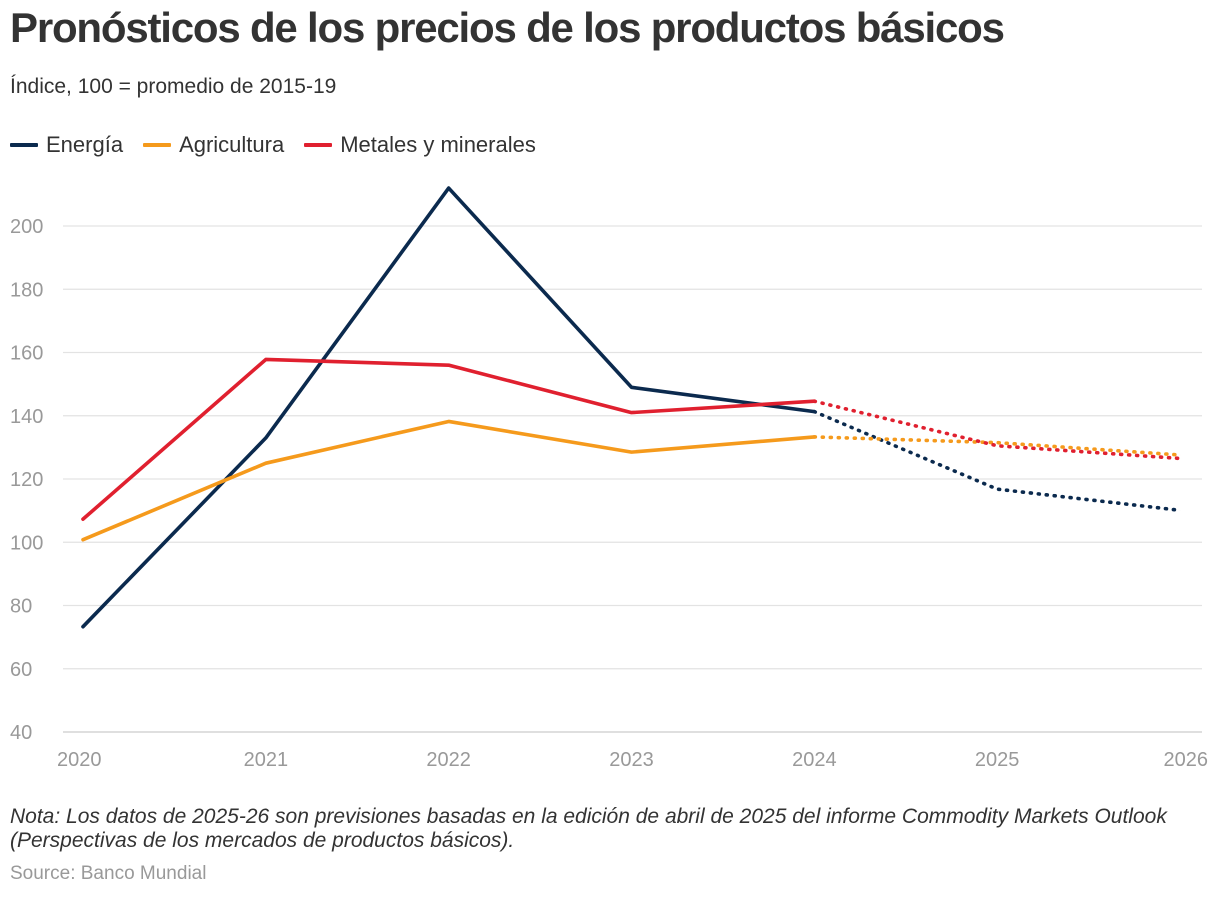 The height and width of the screenshot is (898, 1220). Describe the element at coordinates (24, 145) in the screenshot. I see `legend-swatch-energia` at that location.